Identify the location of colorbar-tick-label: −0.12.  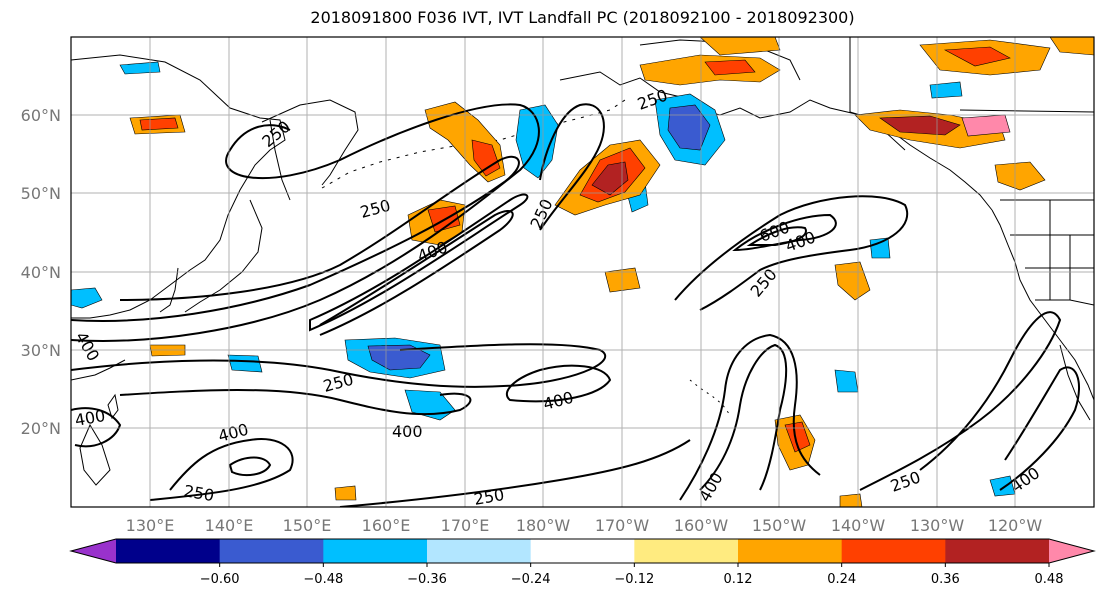
(634, 579).